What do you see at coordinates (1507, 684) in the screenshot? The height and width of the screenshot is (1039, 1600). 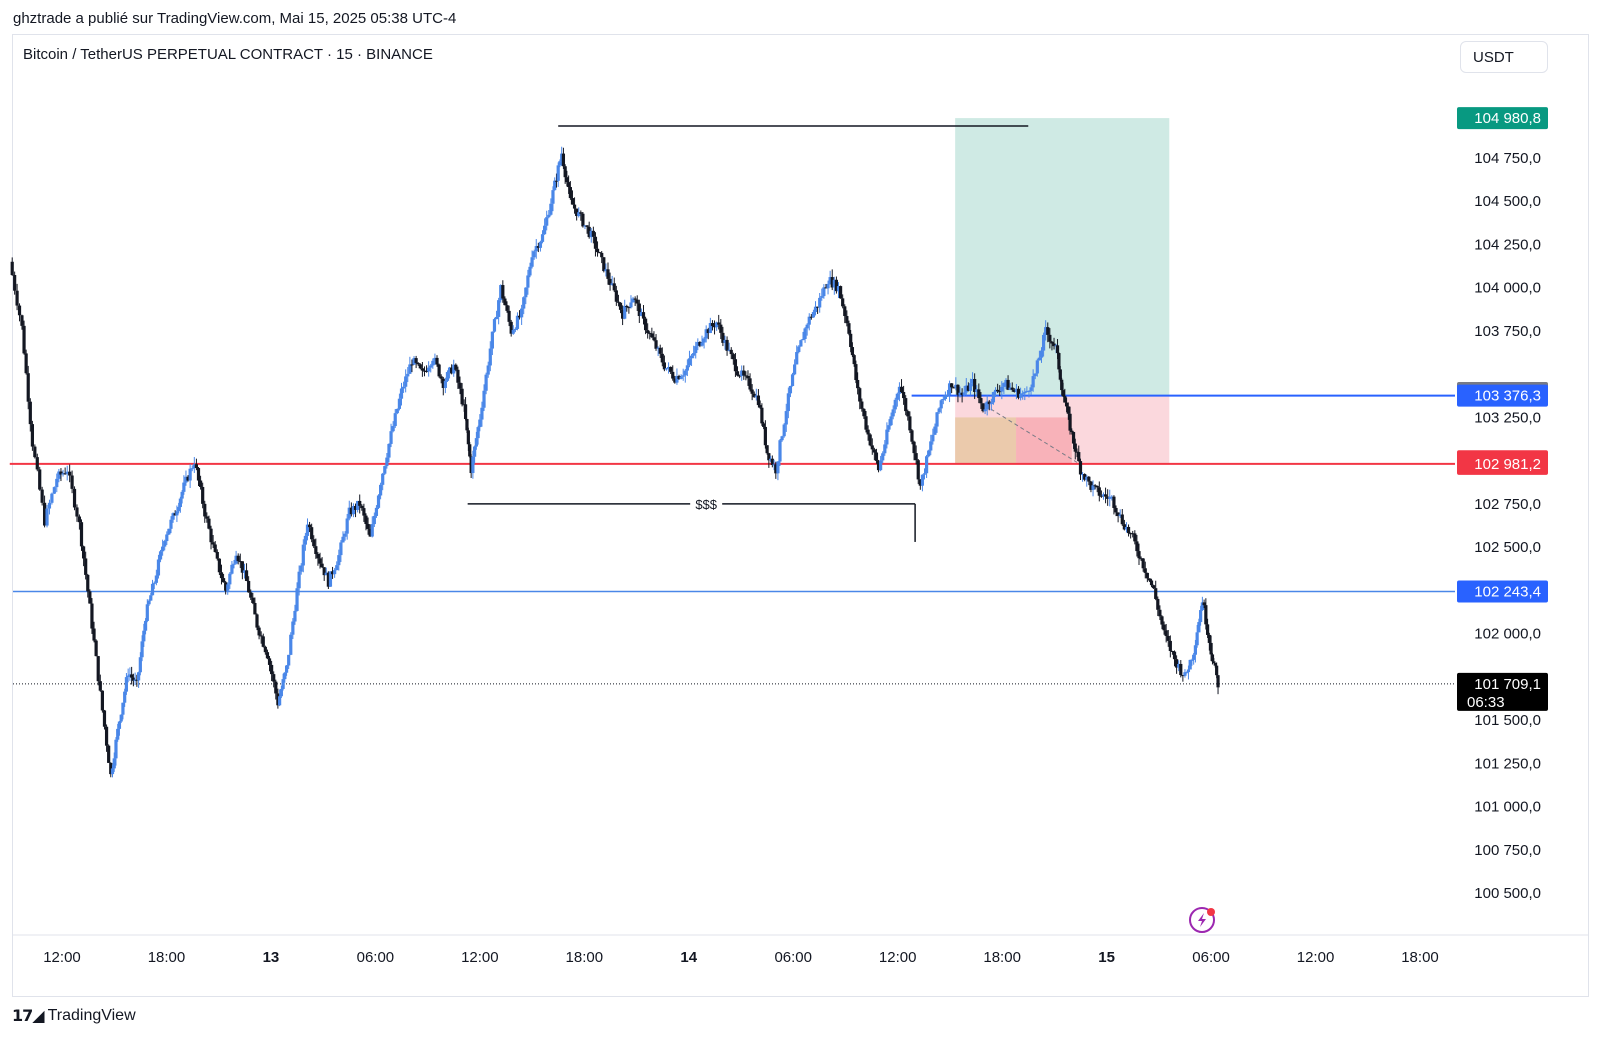 I see `price-tag-label: 101 709,1` at bounding box center [1507, 684].